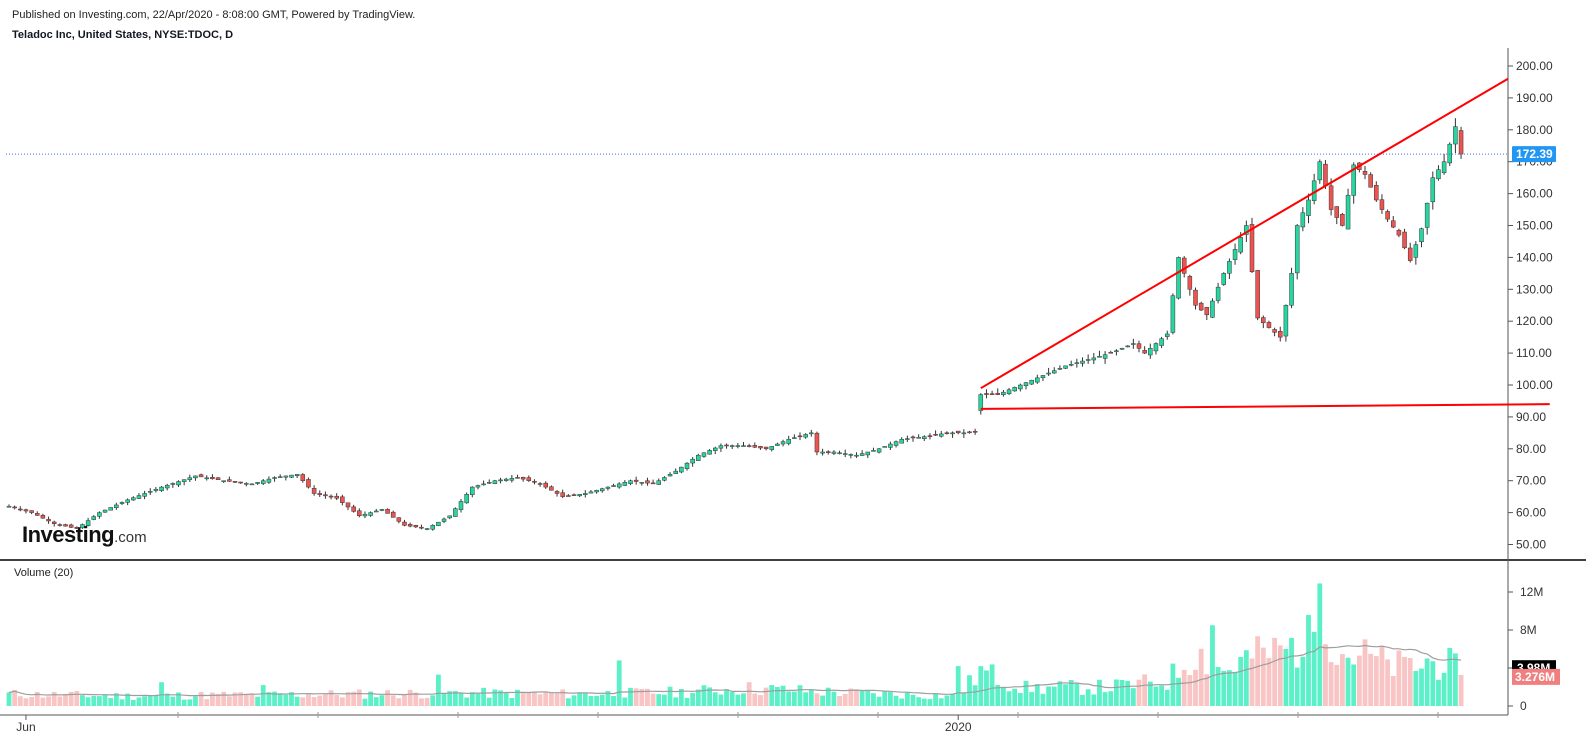 The width and height of the screenshot is (1586, 749). What do you see at coordinates (1534, 385) in the screenshot?
I see `price-tick-label: 100.00` at bounding box center [1534, 385].